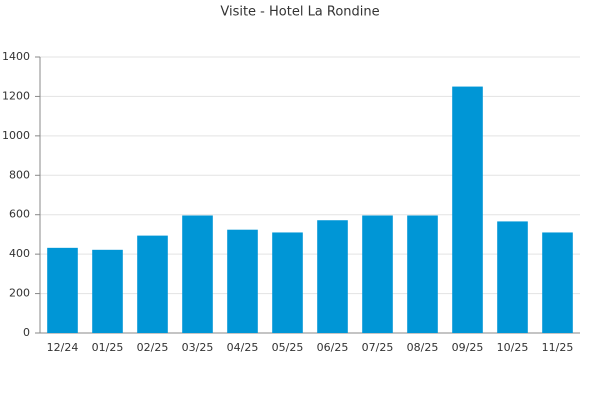 This screenshot has width=600, height=400. What do you see at coordinates (19, 293) in the screenshot?
I see `y-tick-label: 200` at bounding box center [19, 293].